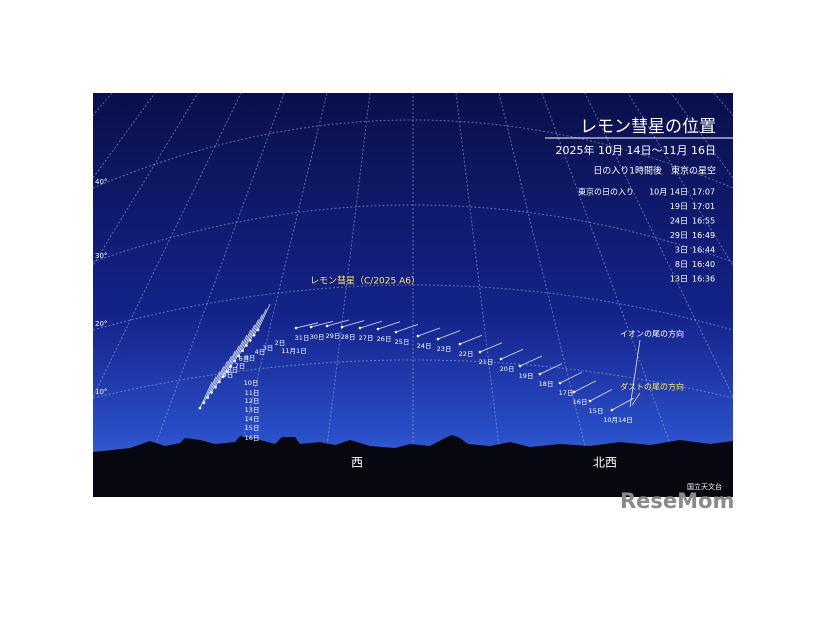 This screenshot has width=826, height=624. I want to click on sunset-date: 19日, so click(679, 206).